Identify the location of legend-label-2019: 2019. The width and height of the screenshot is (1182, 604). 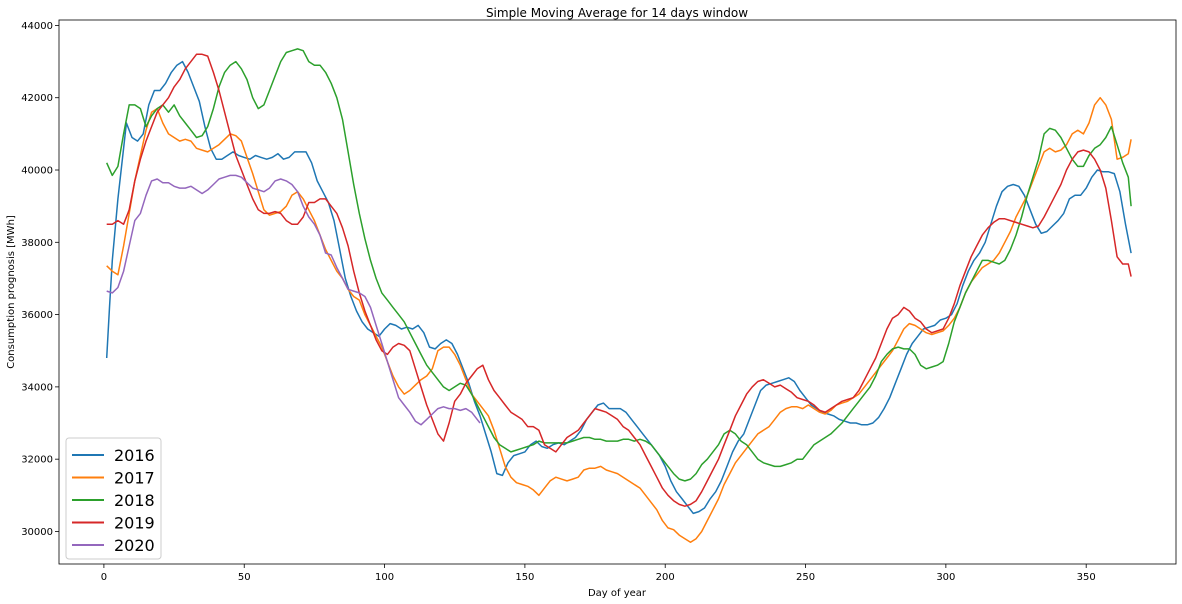
(134, 523).